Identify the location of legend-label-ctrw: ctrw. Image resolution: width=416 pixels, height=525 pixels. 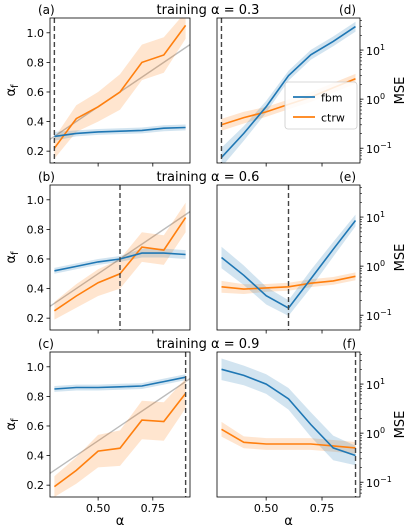
(333, 118).